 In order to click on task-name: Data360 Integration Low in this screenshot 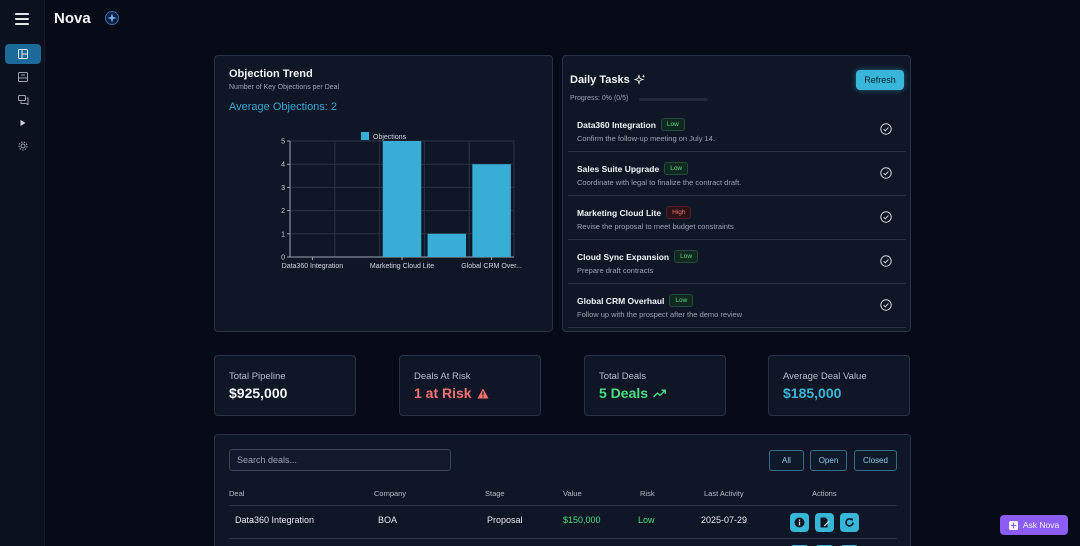, I will do `click(631, 124)`.